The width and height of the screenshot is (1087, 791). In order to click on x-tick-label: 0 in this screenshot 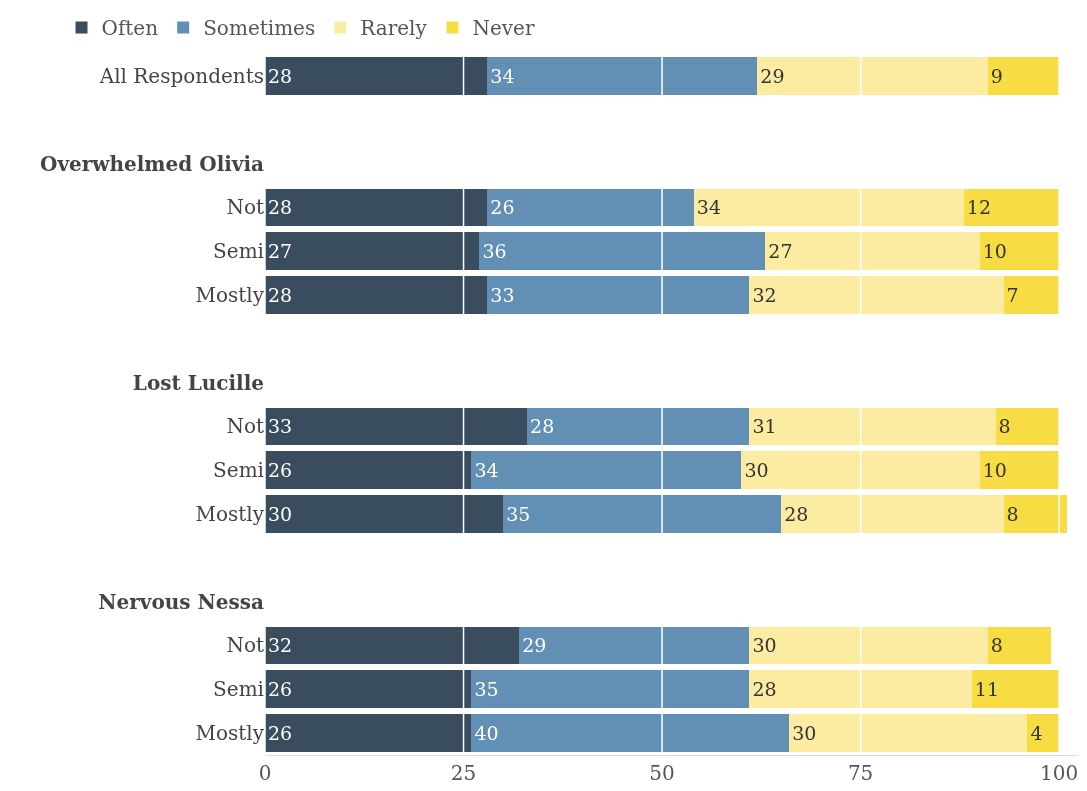, I will do `click(265, 773)`.